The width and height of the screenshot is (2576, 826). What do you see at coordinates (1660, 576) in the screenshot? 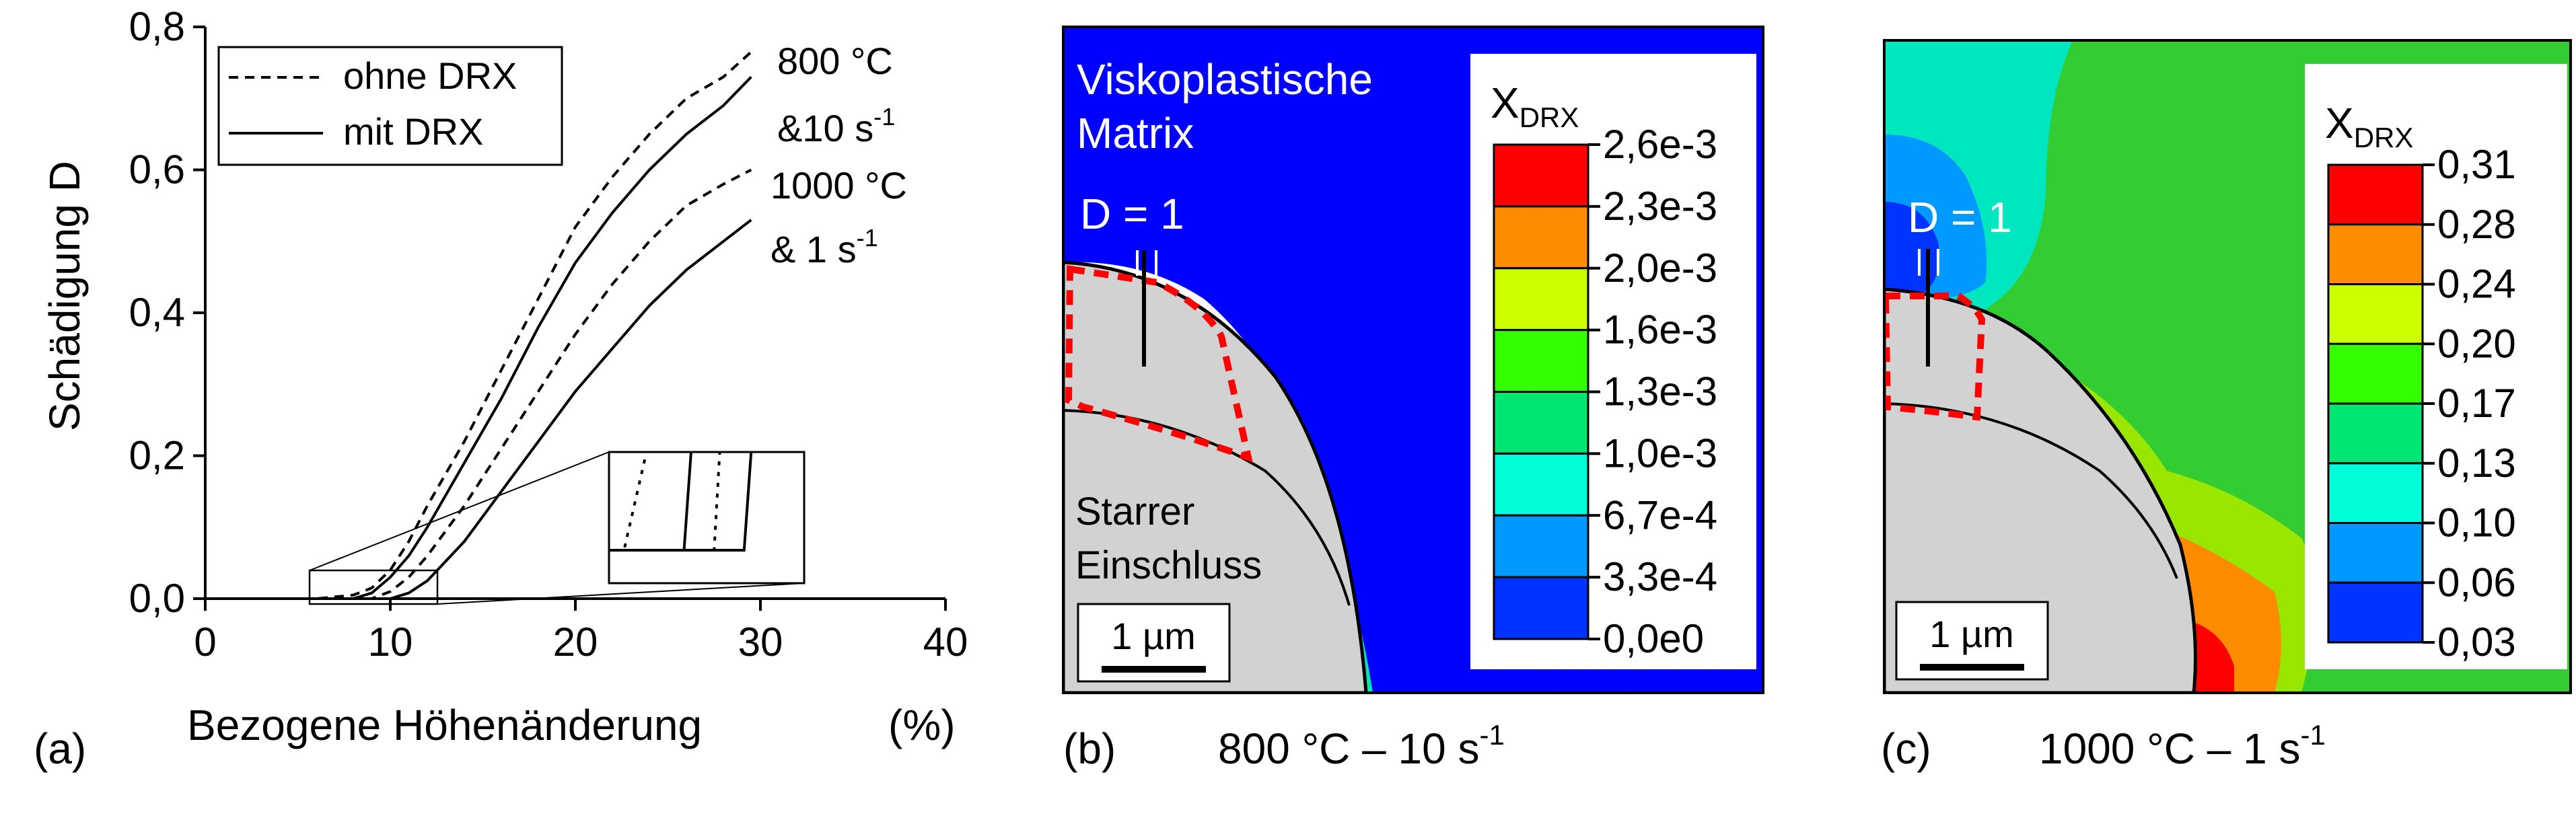
I see `colorbar-tick-label: 3,3e-4` at bounding box center [1660, 576].